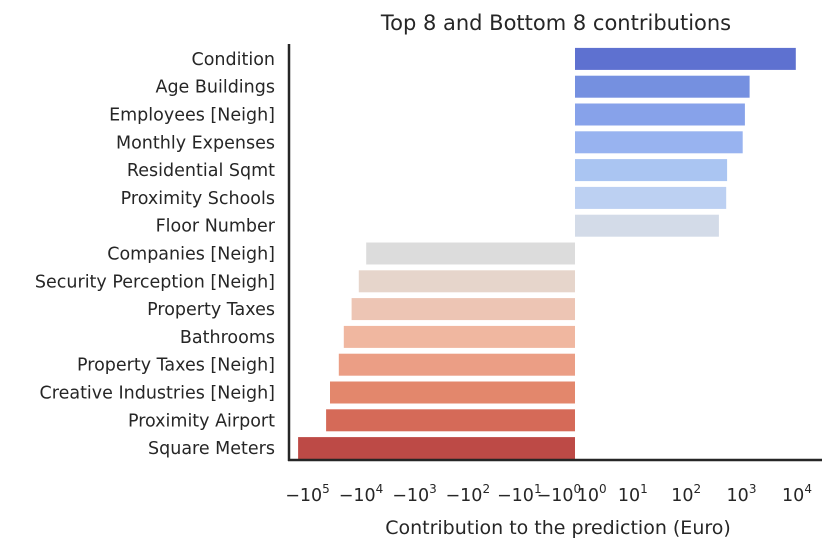 The image size is (831, 549). What do you see at coordinates (157, 394) in the screenshot?
I see `category-label: Creative Industries [Neigh]` at bounding box center [157, 394].